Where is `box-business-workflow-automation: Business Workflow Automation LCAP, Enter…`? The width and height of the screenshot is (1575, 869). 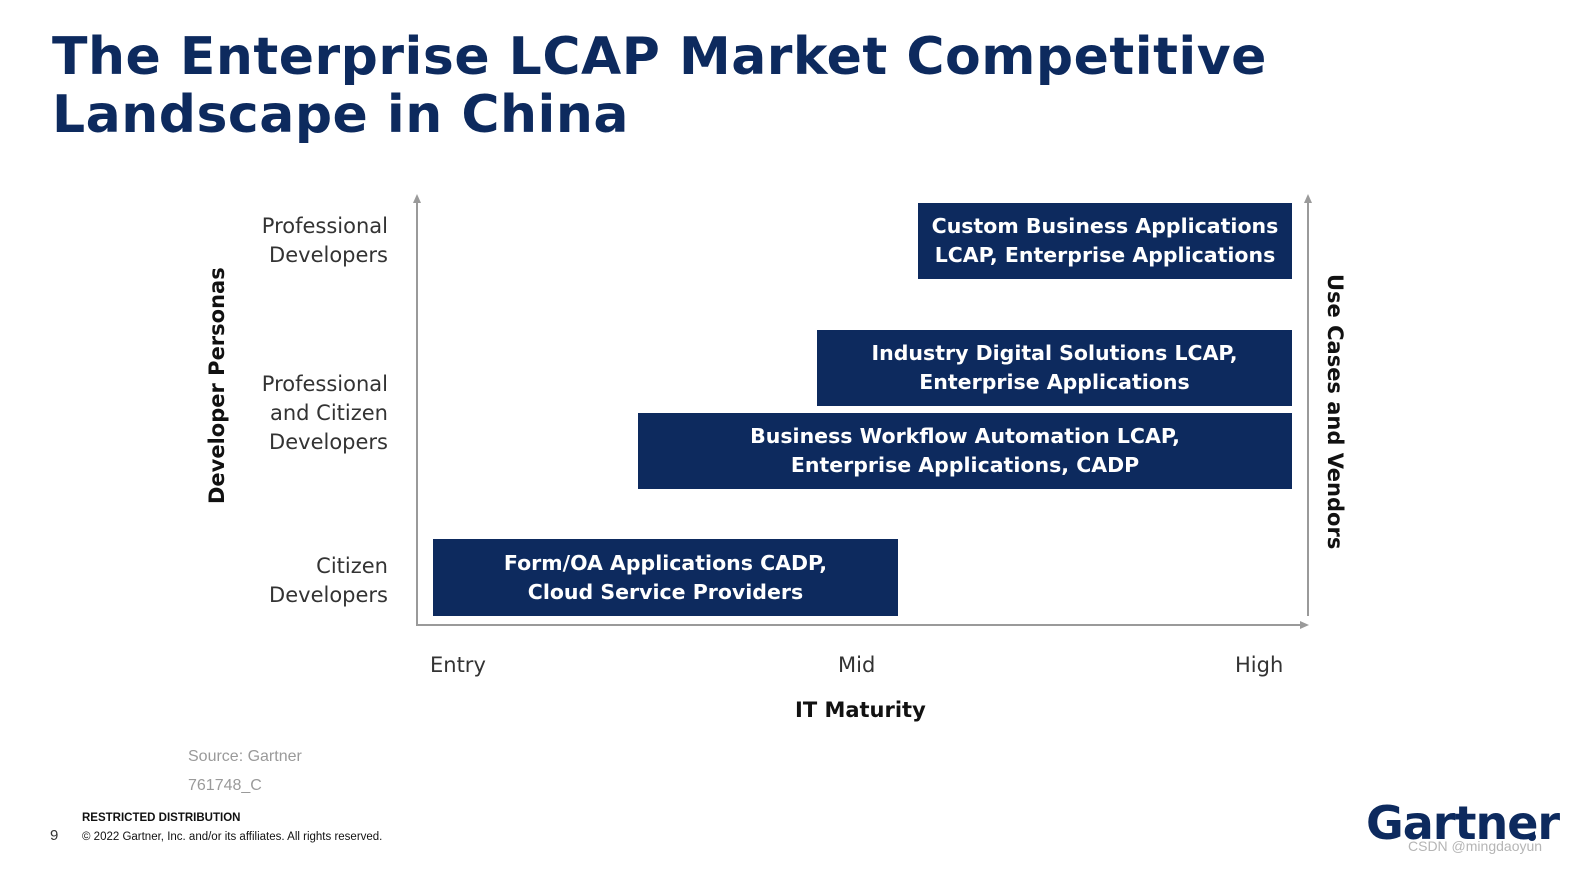
box-business-workflow-automation: Business Workflow Automation LCAP, Enter… is located at coordinates (965, 451).